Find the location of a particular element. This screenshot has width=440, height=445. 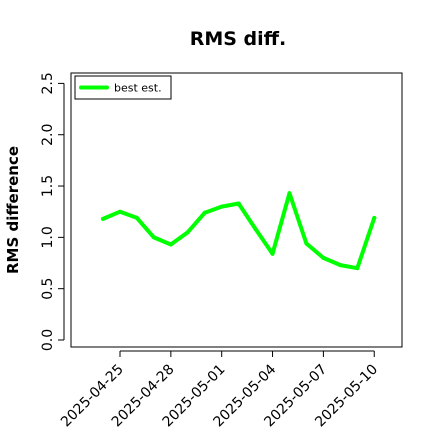

y-axis-label: RMS difference is located at coordinates (13, 210).